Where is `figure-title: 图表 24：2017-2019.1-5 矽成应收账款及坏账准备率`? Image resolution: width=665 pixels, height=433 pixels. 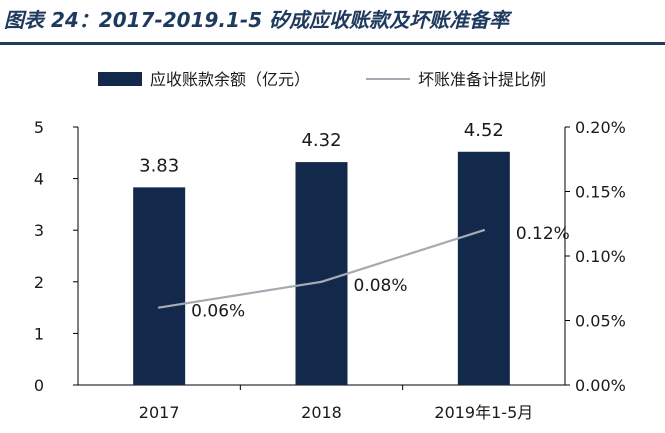
figure-title: 图表 24：2017-2019.1-5 矽成应收账款及坏账准备率 is located at coordinates (257, 20).